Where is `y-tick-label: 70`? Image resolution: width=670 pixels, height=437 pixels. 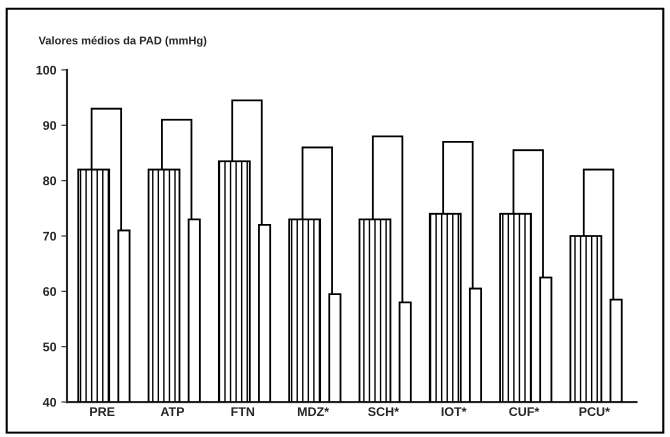
y-tick-label: 70 is located at coordinates (49, 236).